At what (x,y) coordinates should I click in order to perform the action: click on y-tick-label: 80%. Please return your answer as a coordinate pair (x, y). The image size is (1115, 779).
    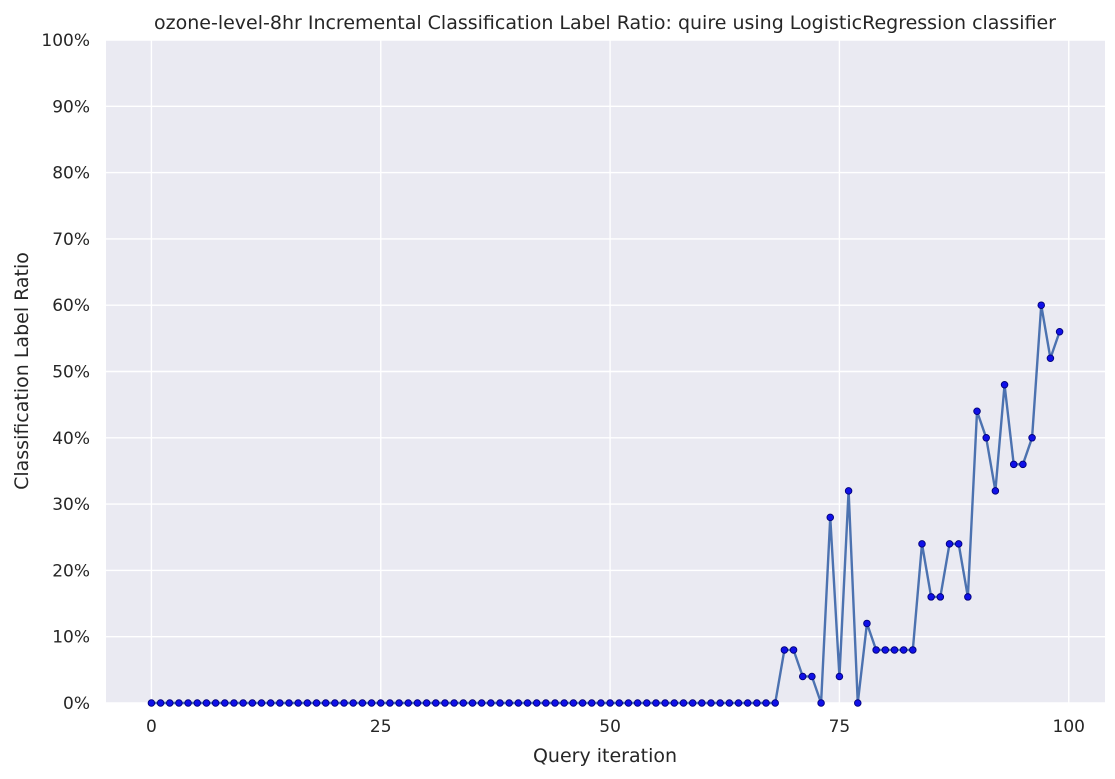
    Looking at the image, I should click on (71, 174).